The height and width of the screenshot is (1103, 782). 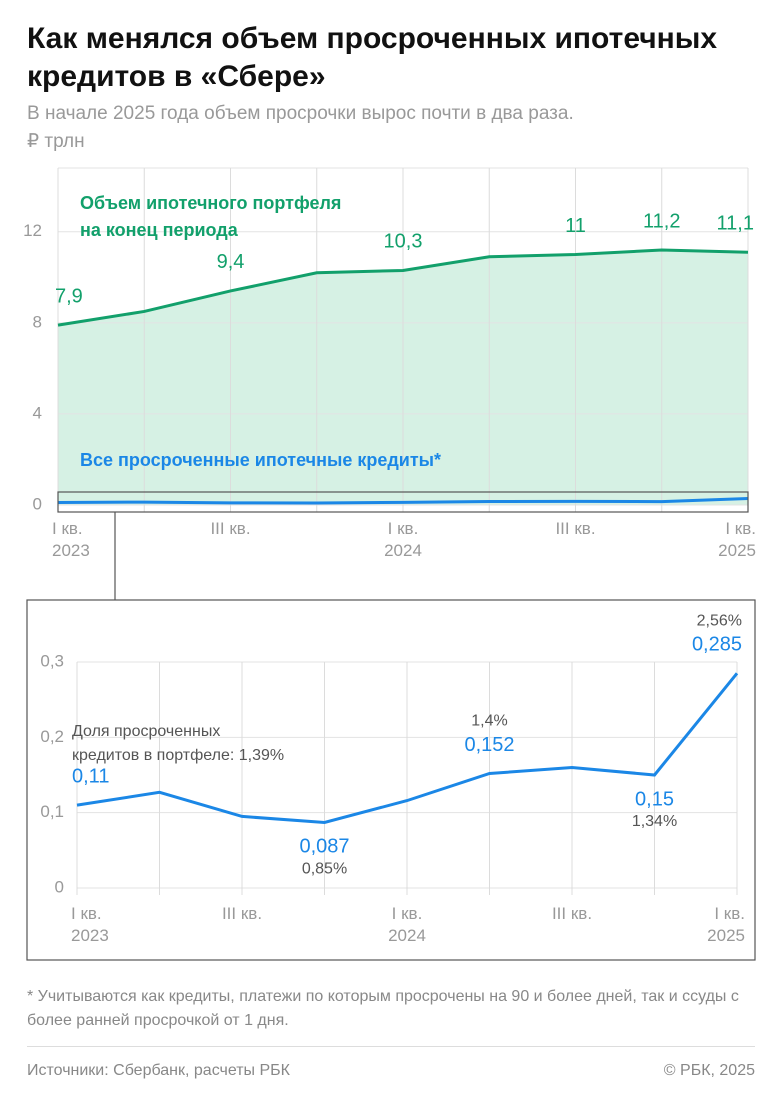 I want to click on value-label: 11,1, so click(x=735, y=224).